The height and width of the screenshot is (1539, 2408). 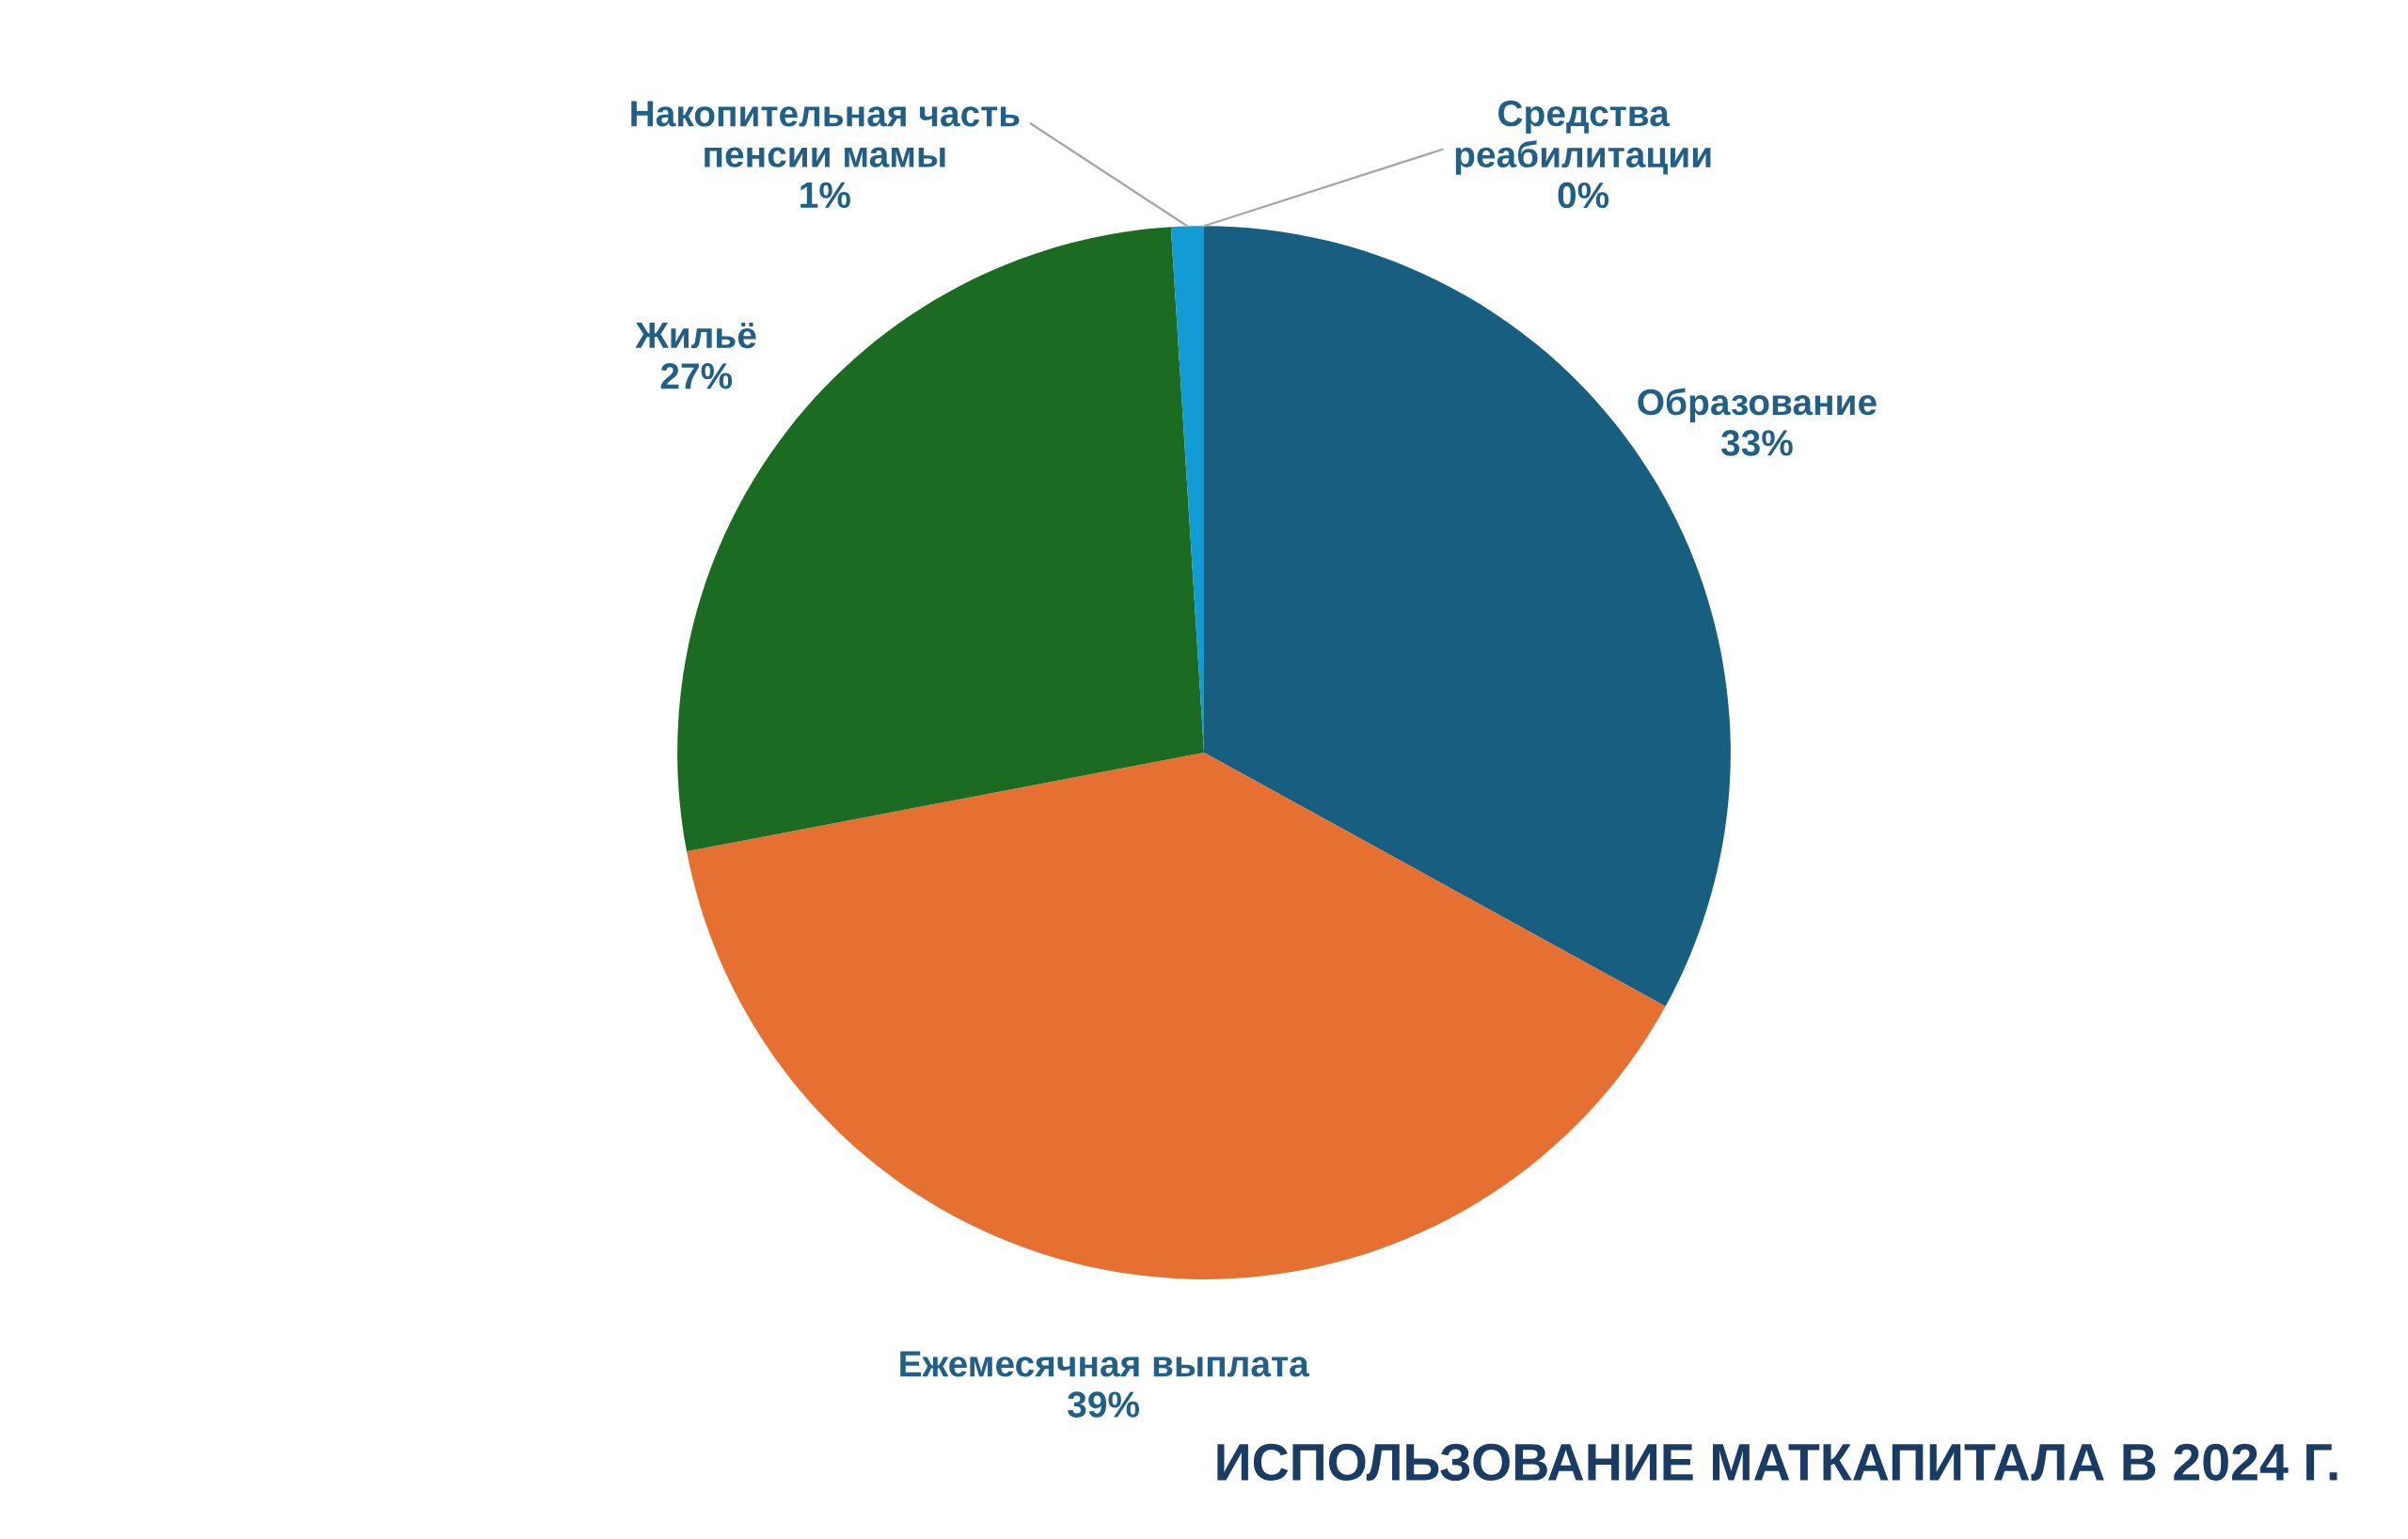 I want to click on data-label: 27%, so click(x=696, y=375).